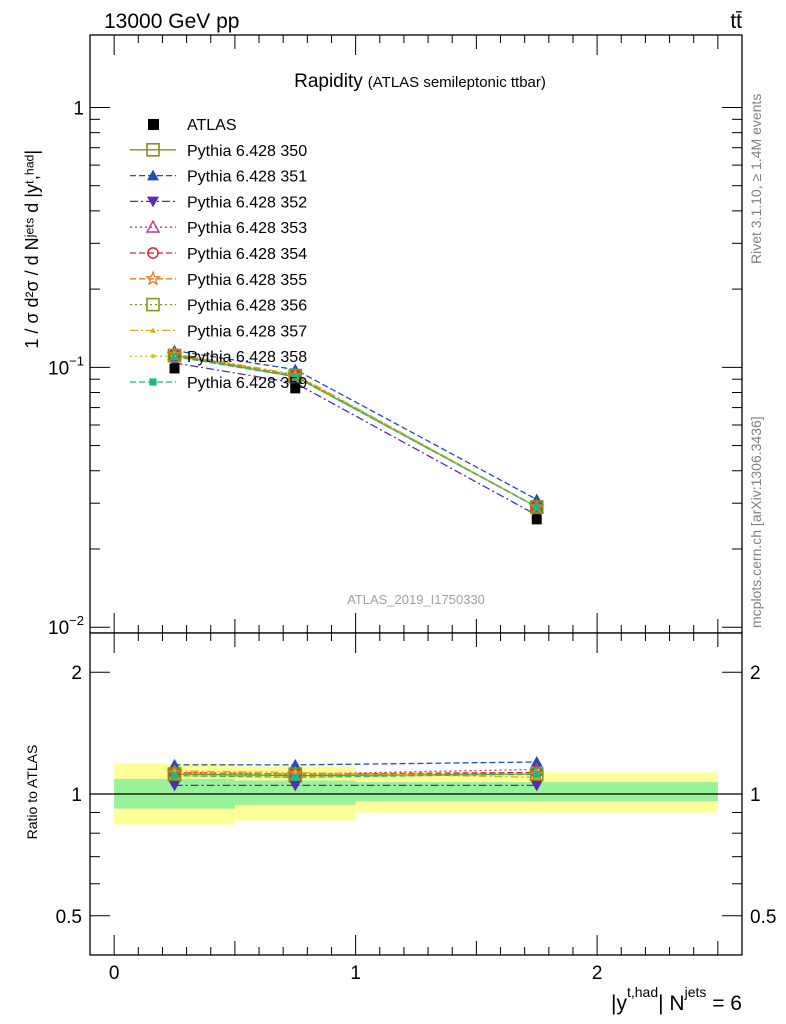 Image resolution: width=786 pixels, height=1024 pixels. What do you see at coordinates (247, 383) in the screenshot?
I see `legend-label: Pythia 6.428 359` at bounding box center [247, 383].